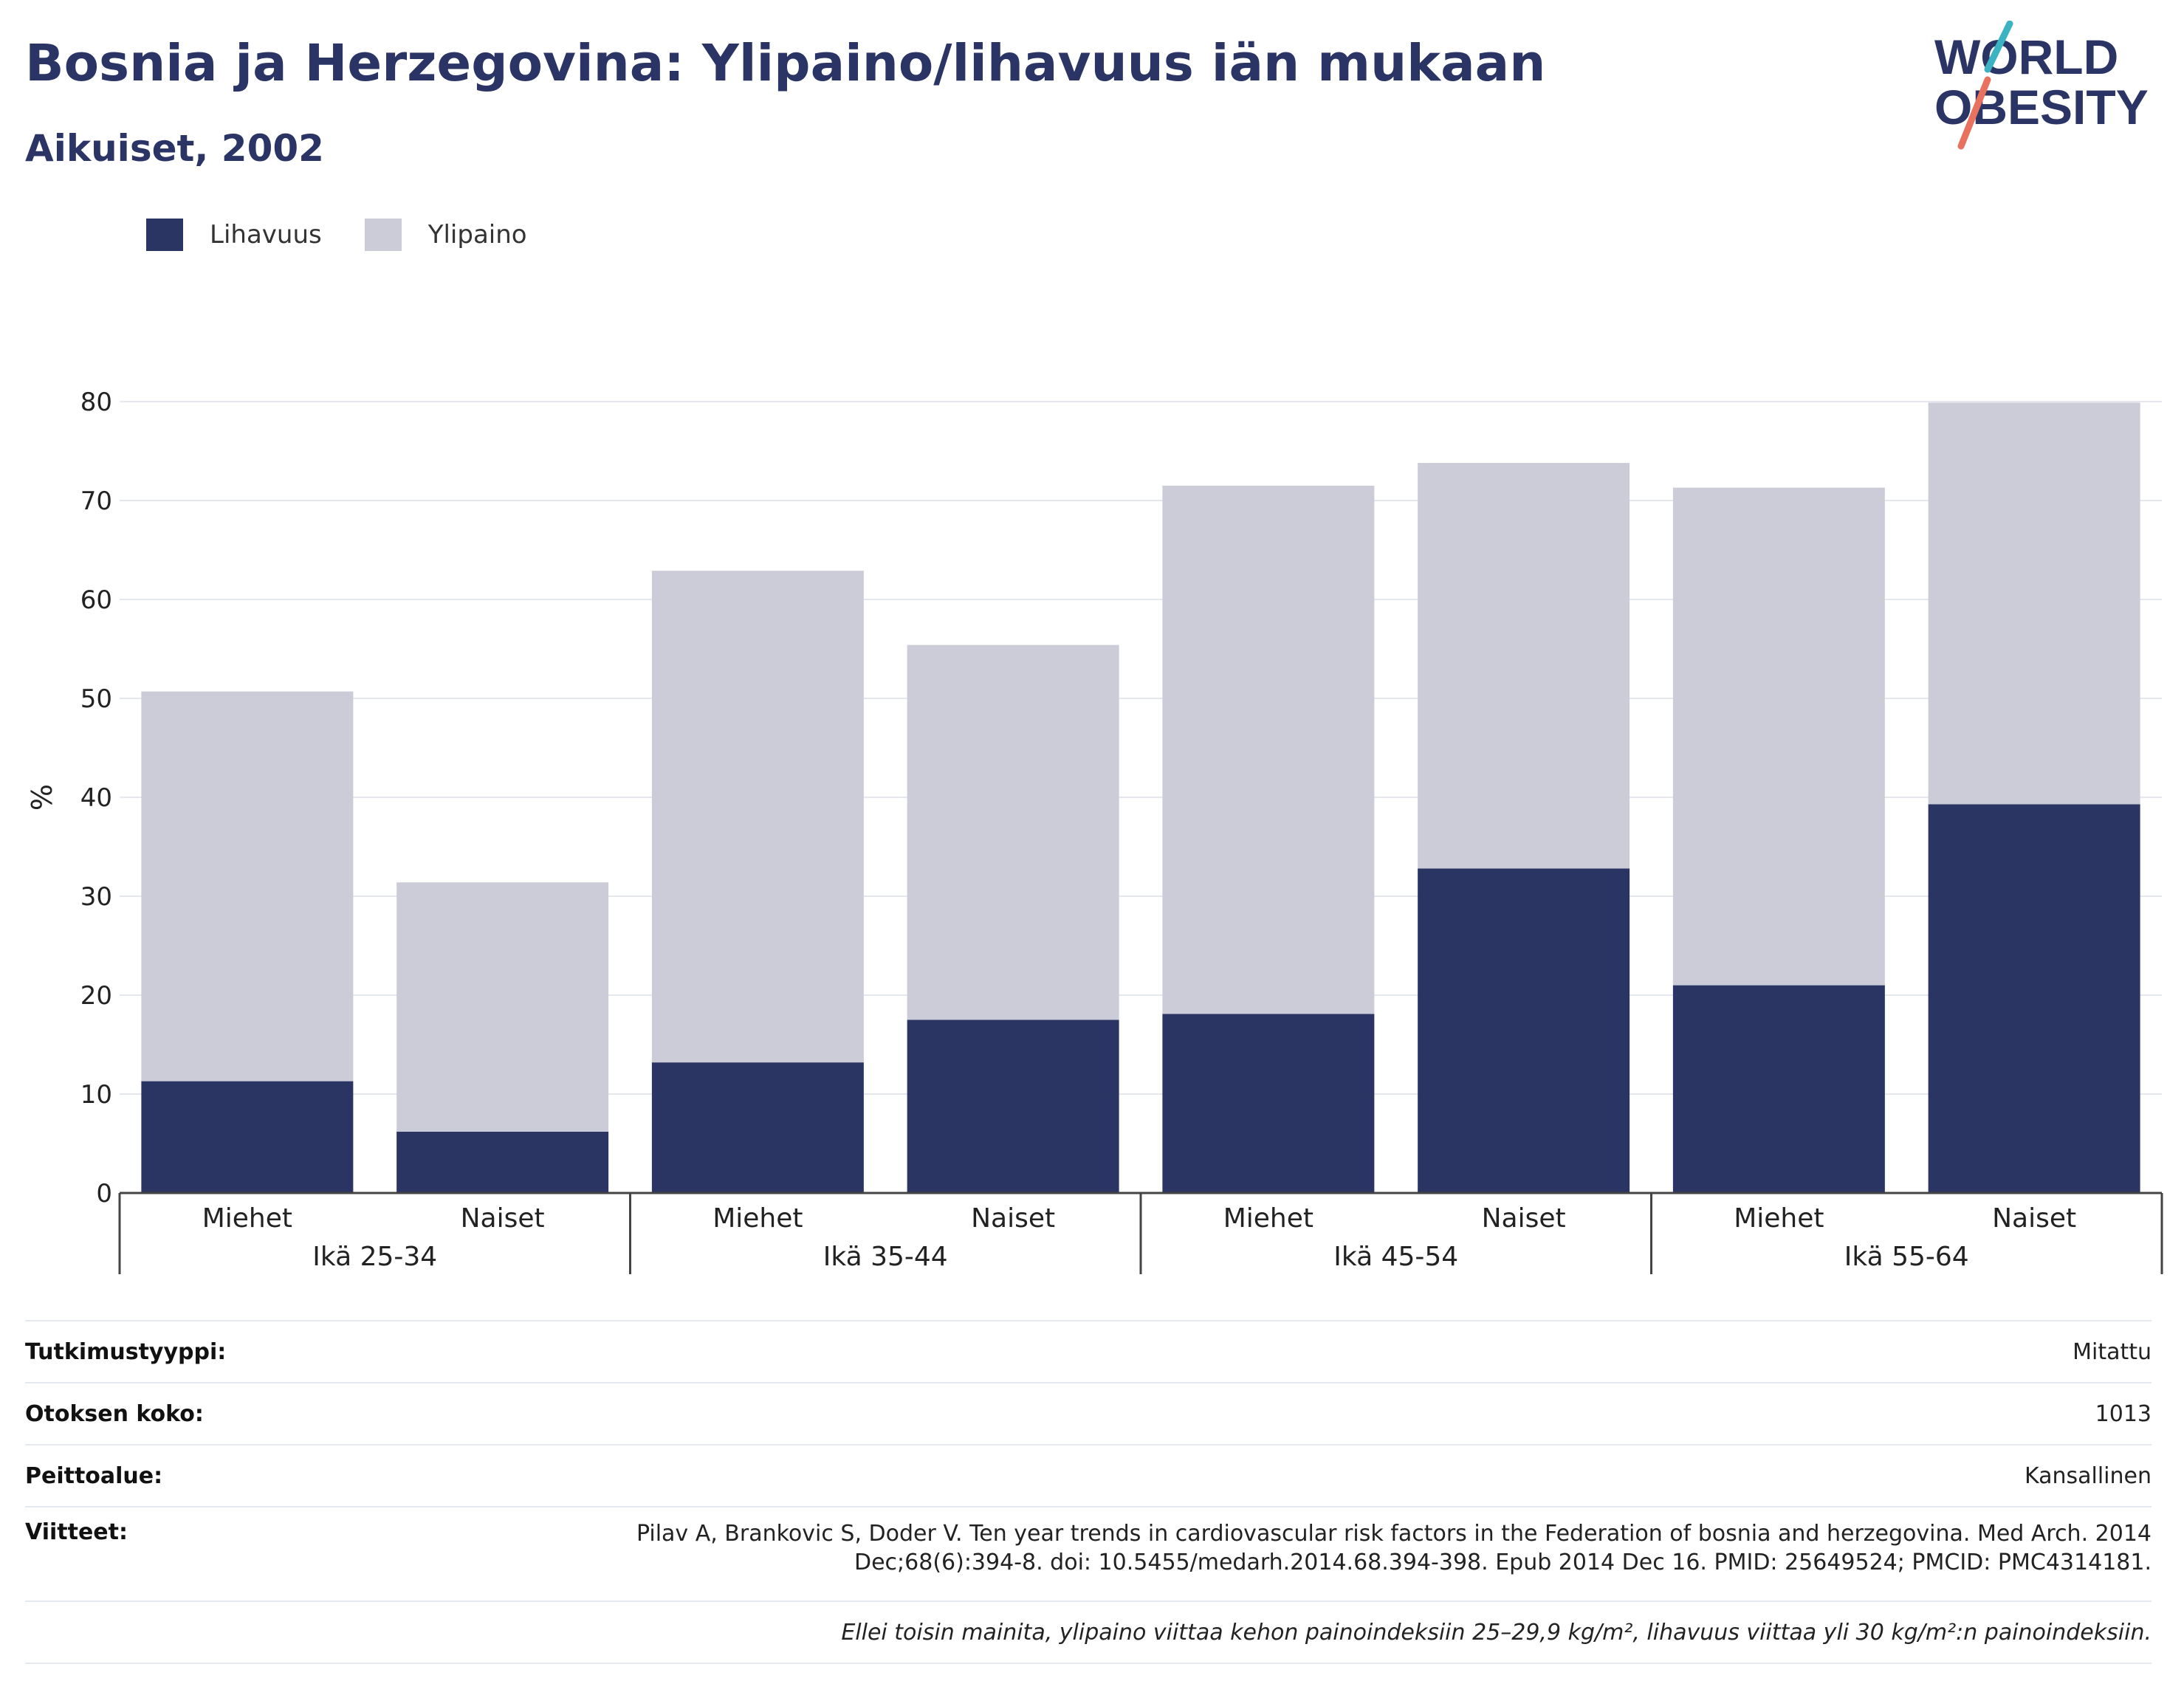 The image size is (2184, 1695). What do you see at coordinates (1396, 1257) in the screenshot?
I see `group-label: Ikä 45-54` at bounding box center [1396, 1257].